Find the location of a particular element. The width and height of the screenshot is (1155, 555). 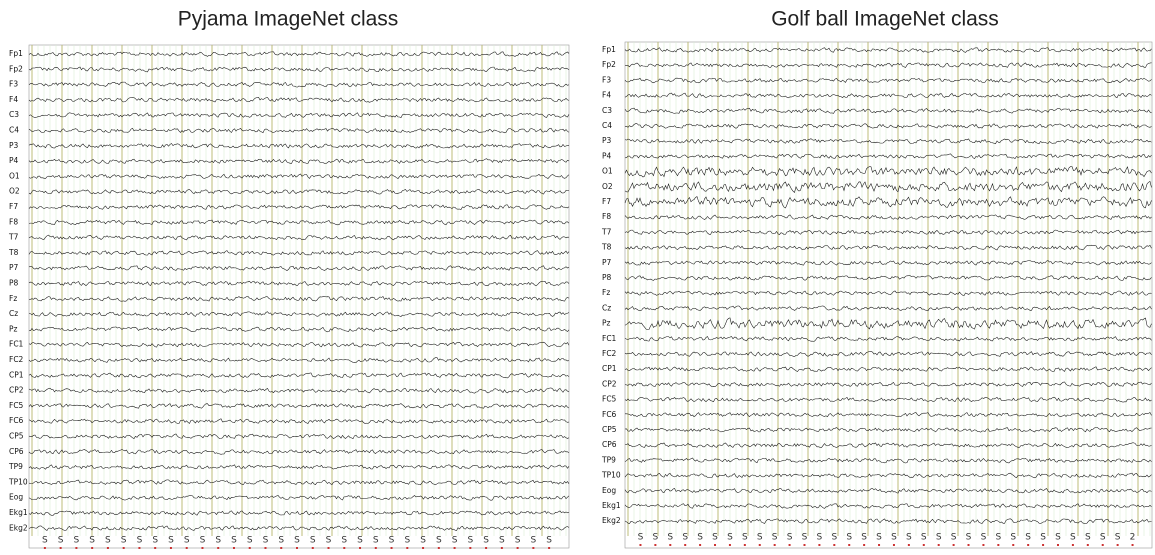

channel-label: Ekg2 is located at coordinates (18, 527).